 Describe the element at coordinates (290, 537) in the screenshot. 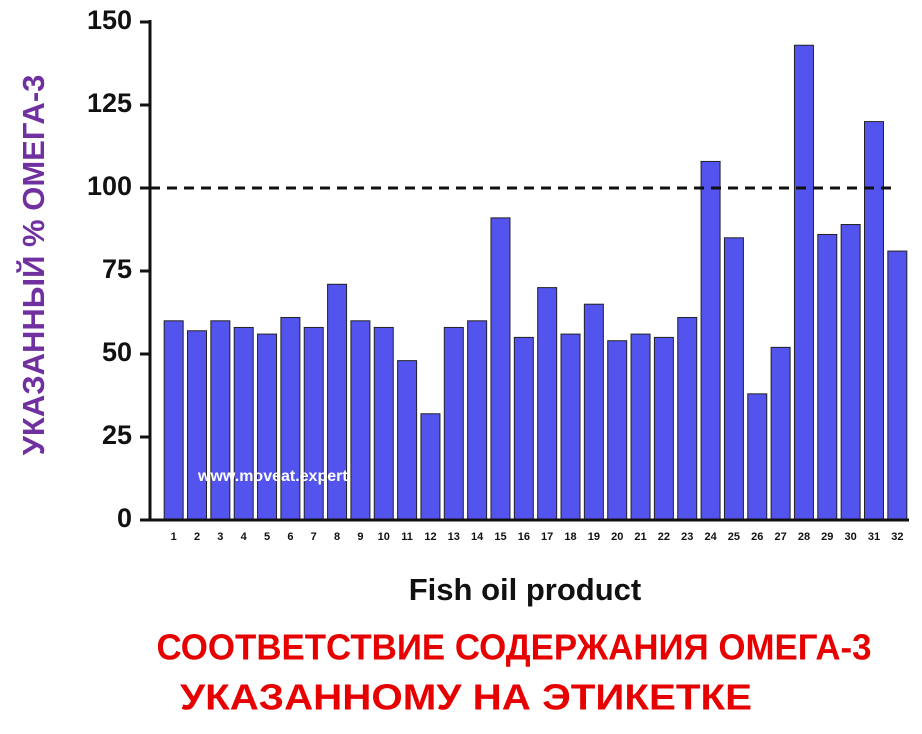

I see `x-tick-label: 6` at that location.